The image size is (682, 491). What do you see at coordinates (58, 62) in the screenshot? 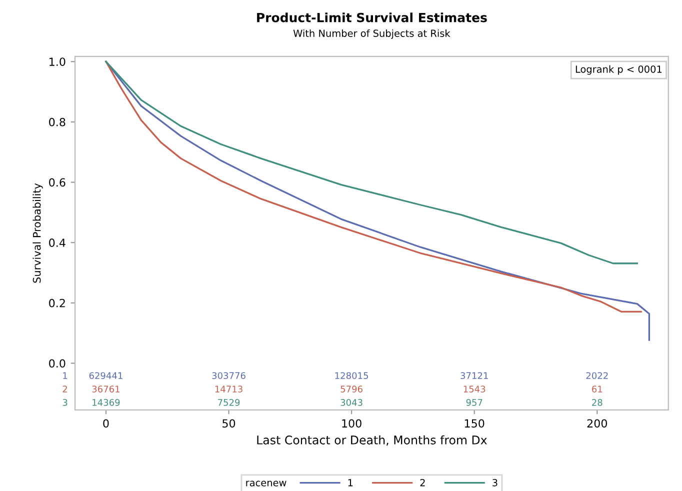
I see `y-tick-label: 1.0` at bounding box center [58, 62].